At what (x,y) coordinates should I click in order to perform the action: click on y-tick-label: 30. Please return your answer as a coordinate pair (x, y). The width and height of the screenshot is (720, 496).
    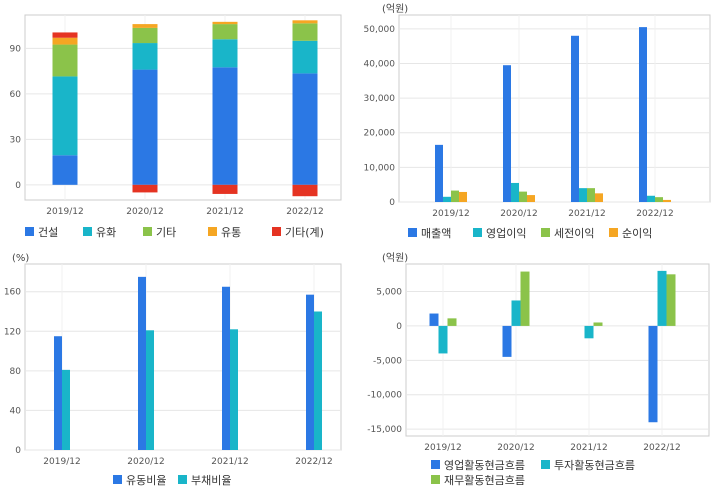
    Looking at the image, I should click on (16, 140).